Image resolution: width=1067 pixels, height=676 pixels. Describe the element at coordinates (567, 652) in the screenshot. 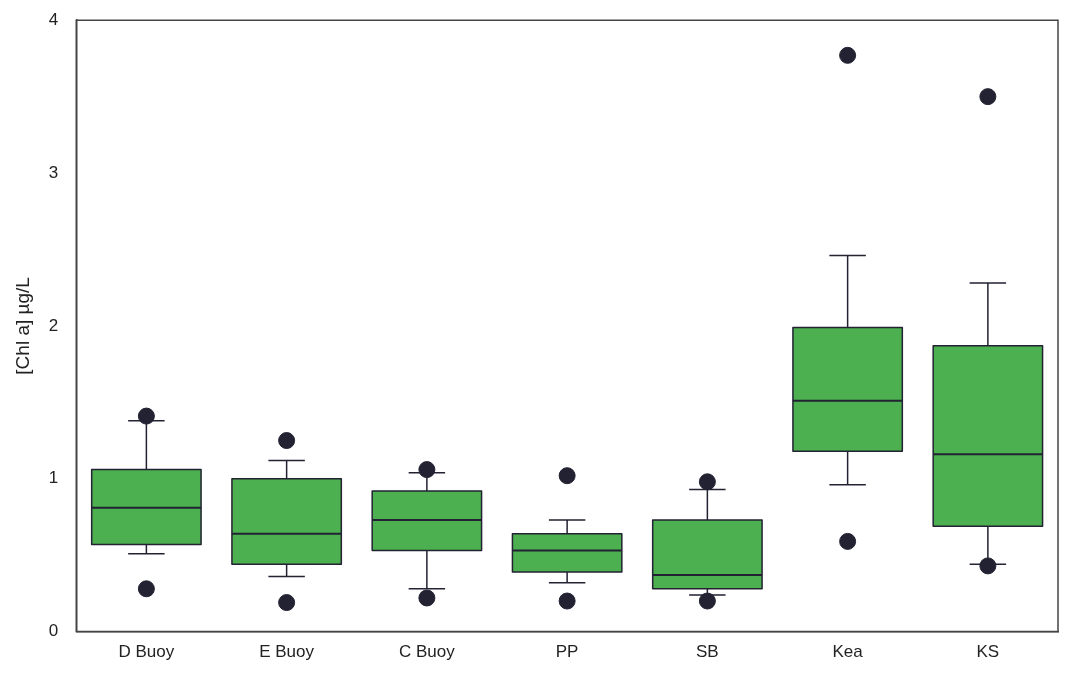

I see `x-tick-label: PP` at that location.